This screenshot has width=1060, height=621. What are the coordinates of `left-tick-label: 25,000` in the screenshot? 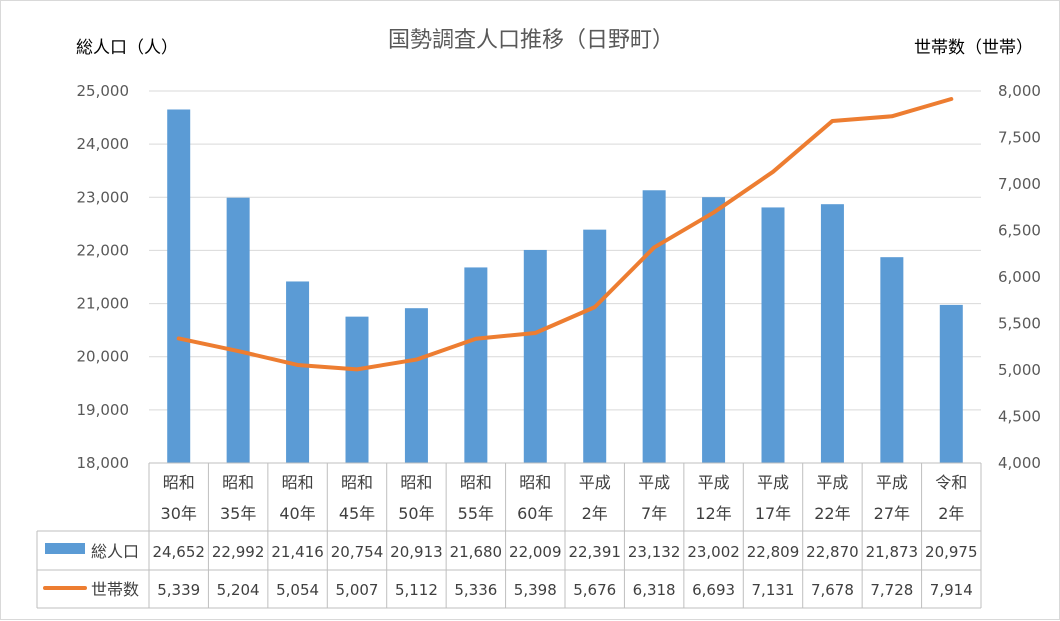 It's located at (103, 91).